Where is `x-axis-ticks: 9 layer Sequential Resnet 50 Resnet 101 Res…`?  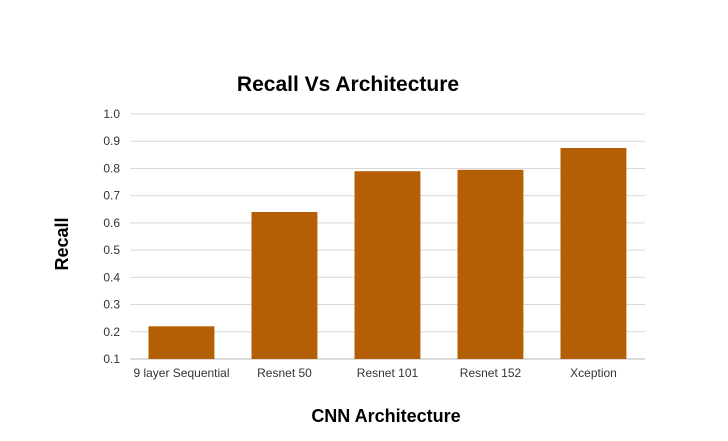
x-axis-ticks: 9 layer Sequential Resnet 50 Resnet 101 Res… is located at coordinates (374, 373).